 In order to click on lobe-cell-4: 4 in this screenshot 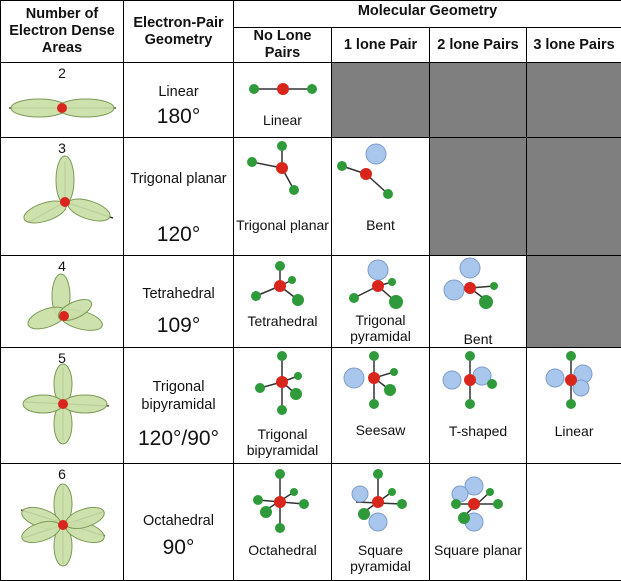, I will do `click(62, 302)`.